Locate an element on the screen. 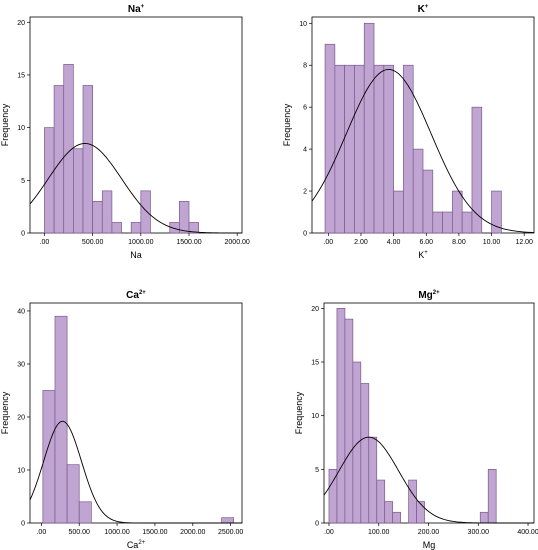 The image size is (538, 550). x-tick: .00 is located at coordinates (328, 239).